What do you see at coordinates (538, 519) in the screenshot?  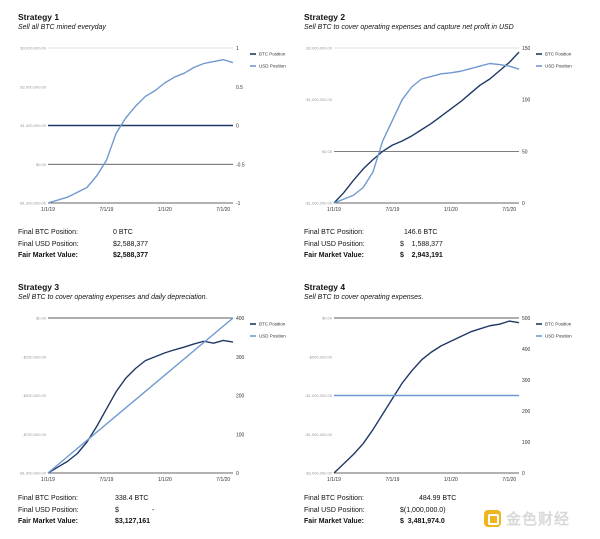 I see `watermark-text: 金色财经` at bounding box center [538, 519].